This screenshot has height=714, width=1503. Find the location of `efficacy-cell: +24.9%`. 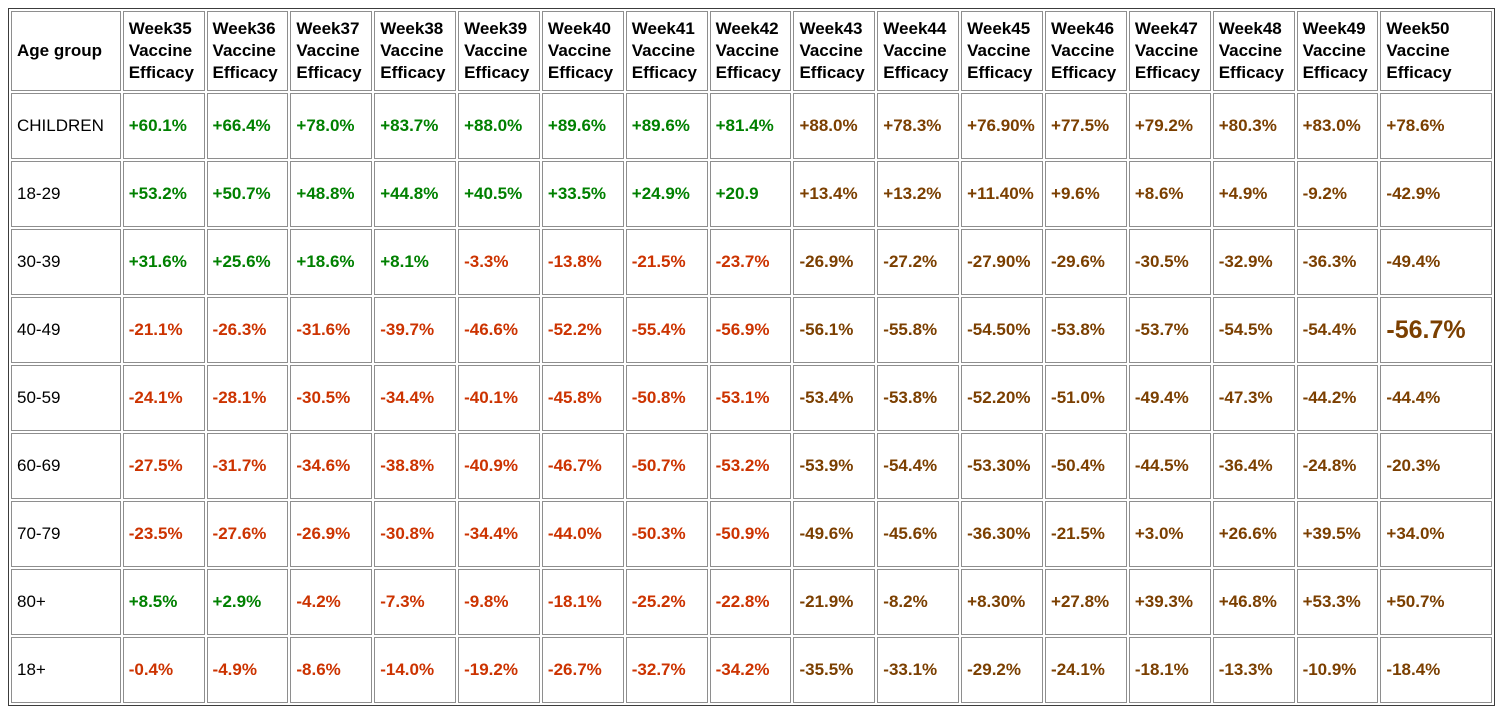

efficacy-cell: +24.9% is located at coordinates (666, 194).